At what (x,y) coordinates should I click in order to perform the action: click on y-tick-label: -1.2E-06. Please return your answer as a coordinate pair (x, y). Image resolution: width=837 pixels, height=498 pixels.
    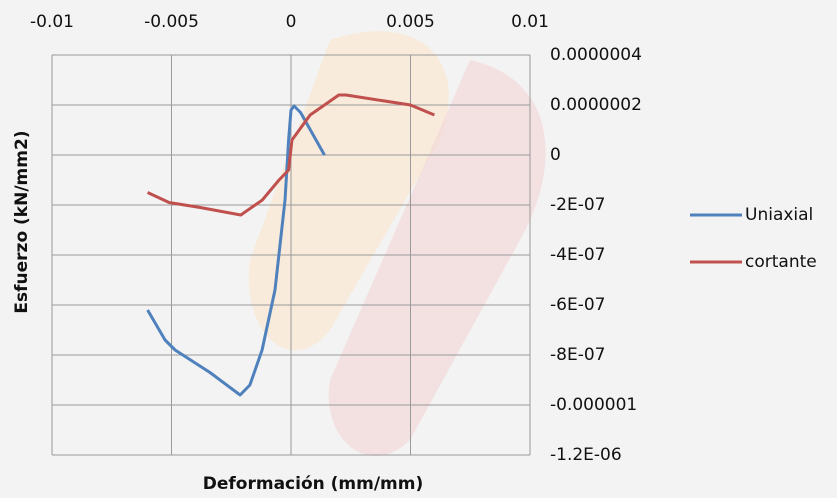
    Looking at the image, I should click on (586, 455).